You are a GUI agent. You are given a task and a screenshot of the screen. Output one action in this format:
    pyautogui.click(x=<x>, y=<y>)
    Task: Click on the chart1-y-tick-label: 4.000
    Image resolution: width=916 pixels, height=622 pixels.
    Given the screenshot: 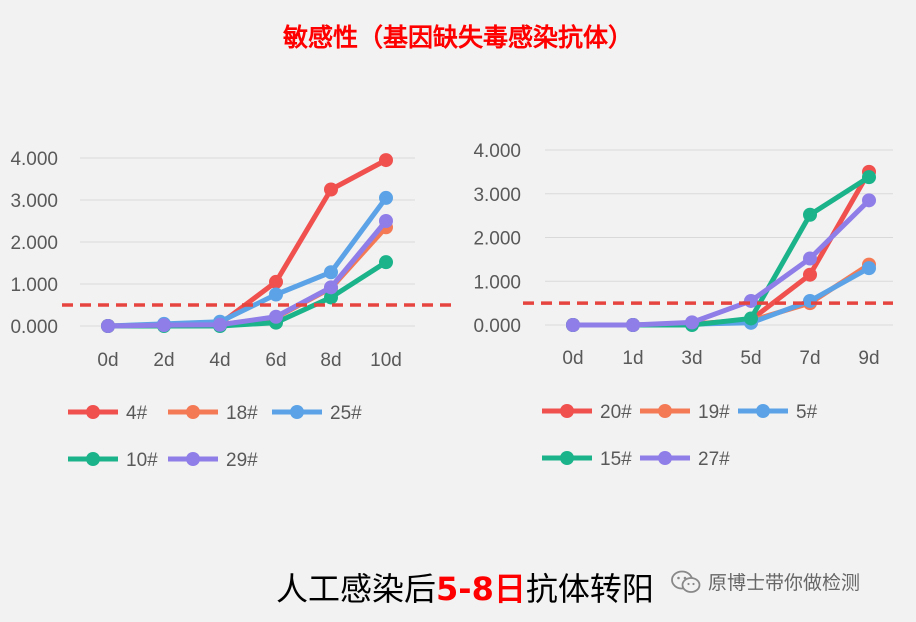 What is the action you would take?
    pyautogui.click(x=34, y=159)
    